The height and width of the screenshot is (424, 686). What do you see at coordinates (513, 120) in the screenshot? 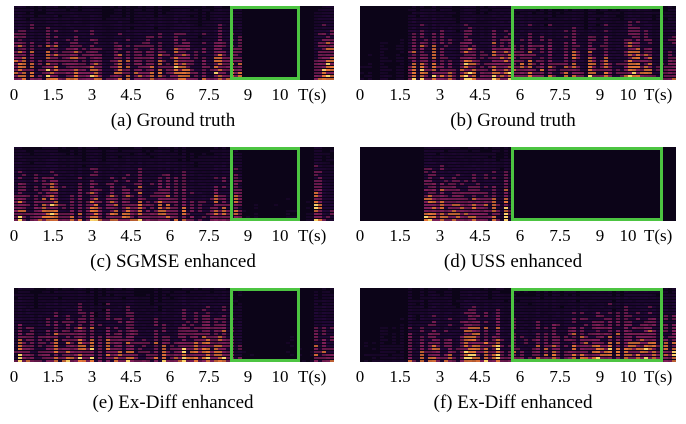
I see `panel-caption: (b) Ground truth` at bounding box center [513, 120].